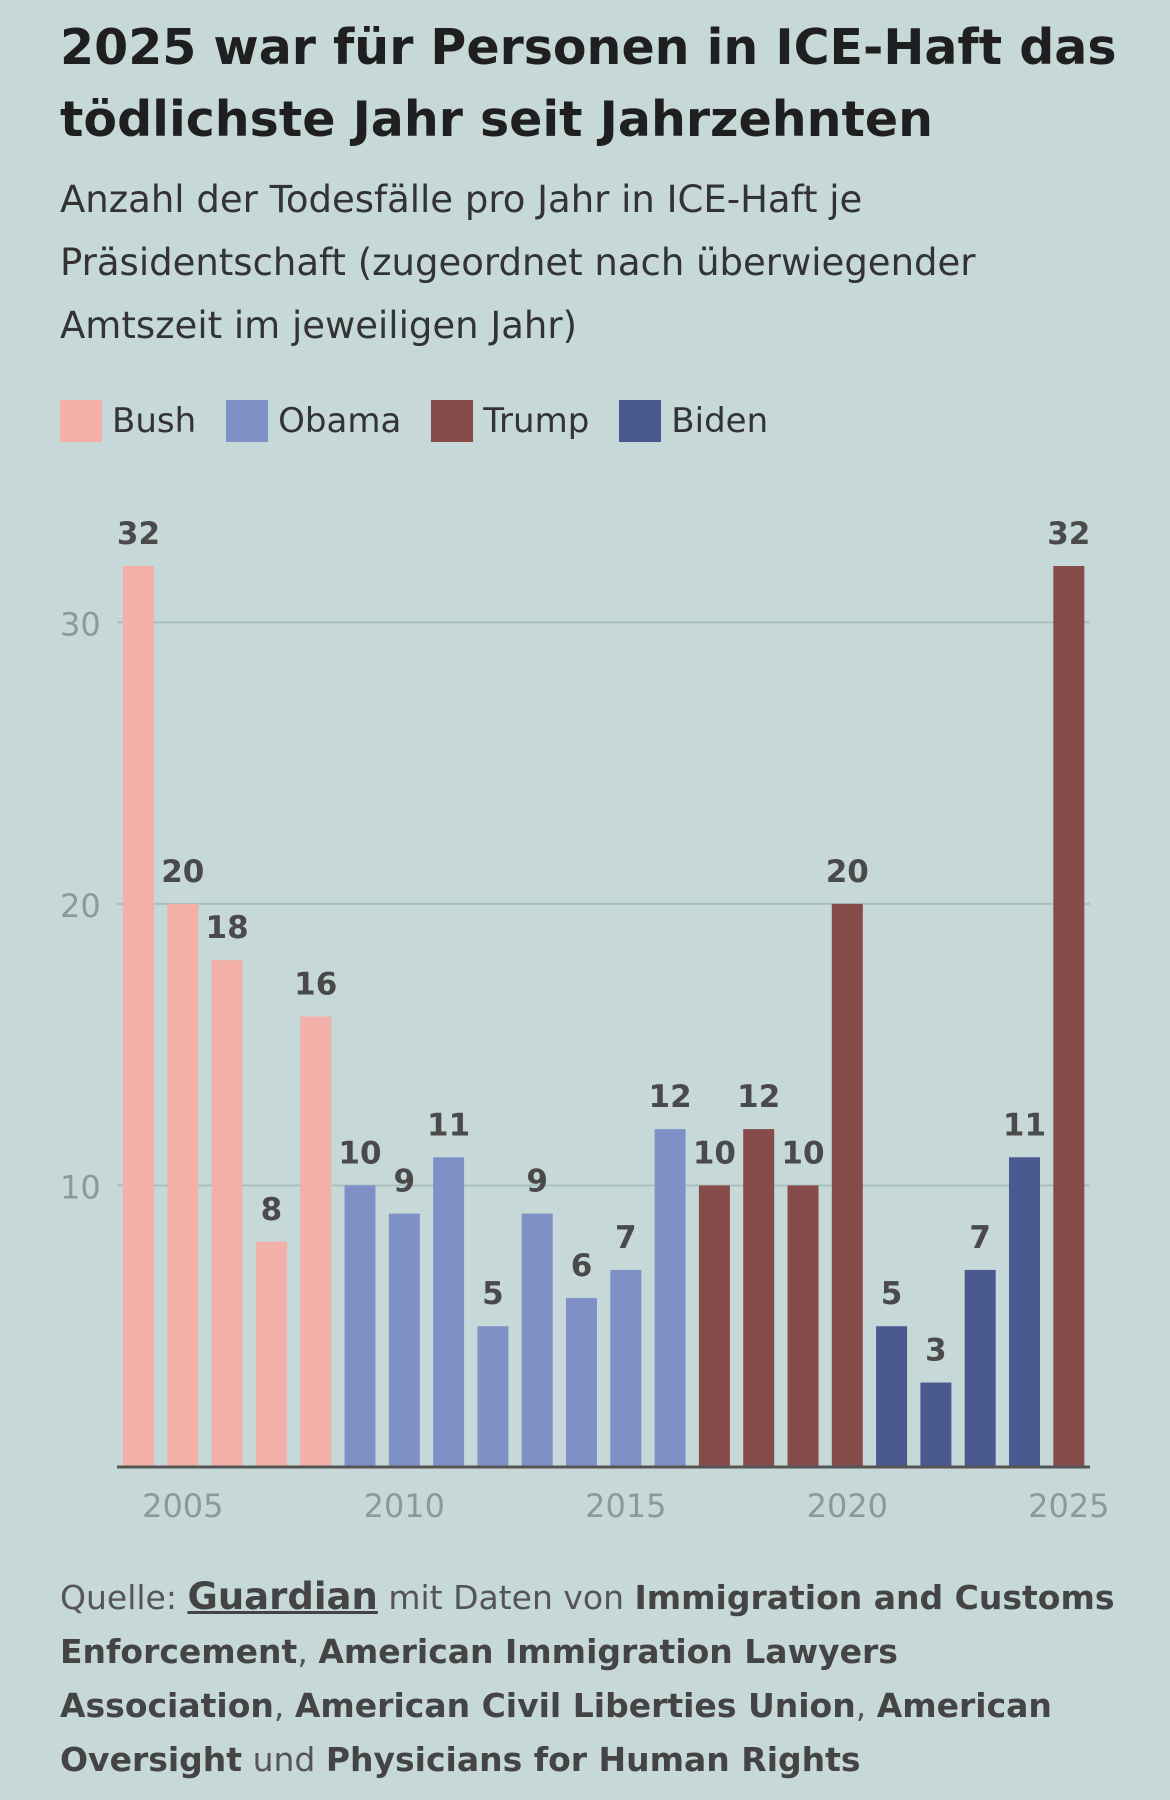 This screenshot has height=1800, width=1170. Describe the element at coordinates (536, 421) in the screenshot. I see `legend-label-trump: Trump` at that location.